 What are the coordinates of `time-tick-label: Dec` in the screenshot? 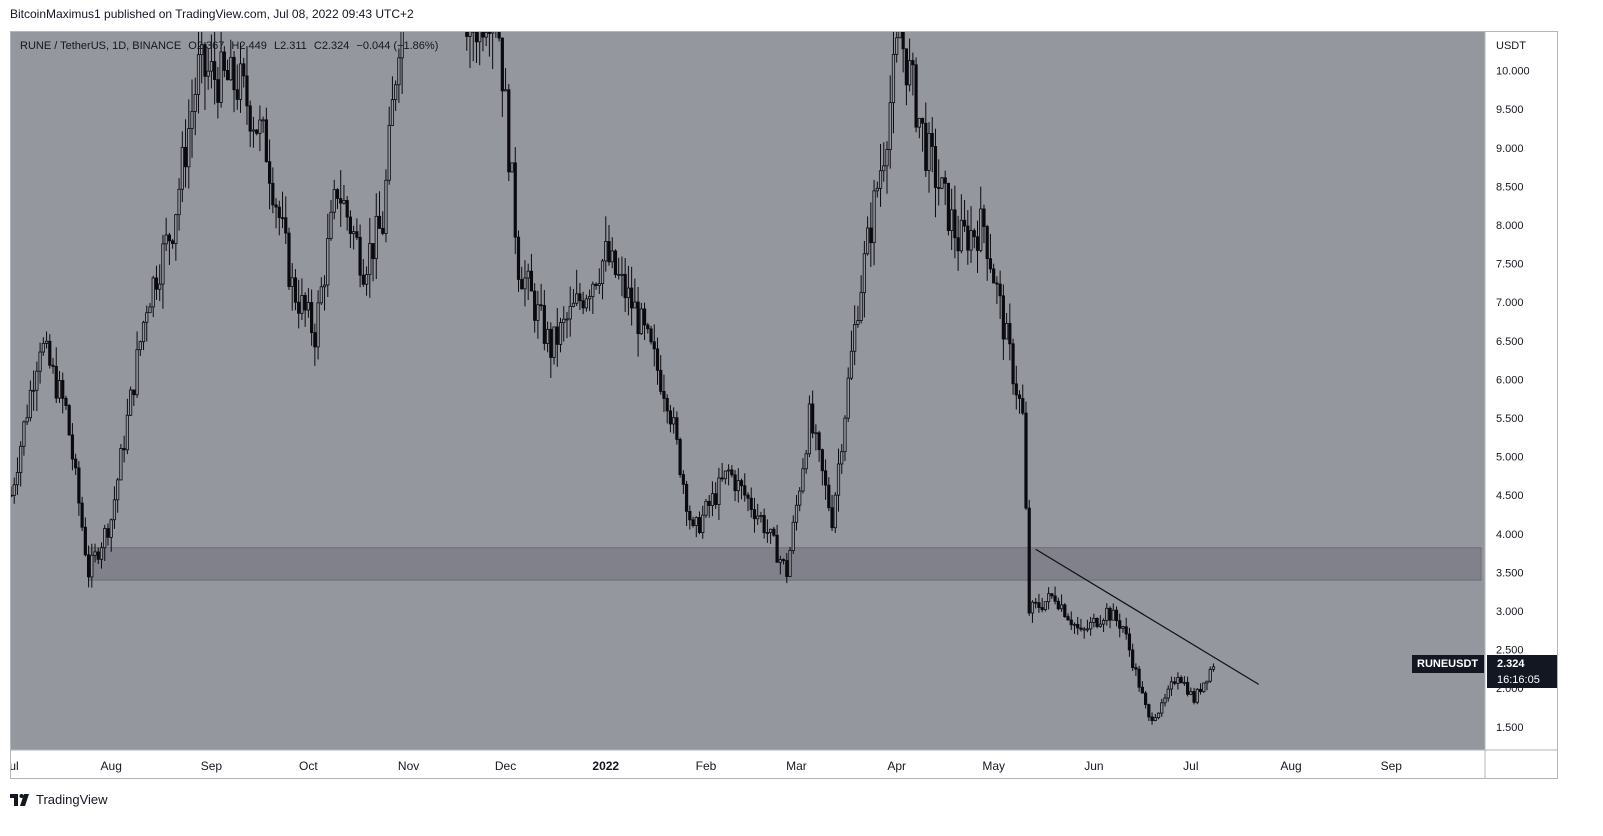 It's located at (505, 766).